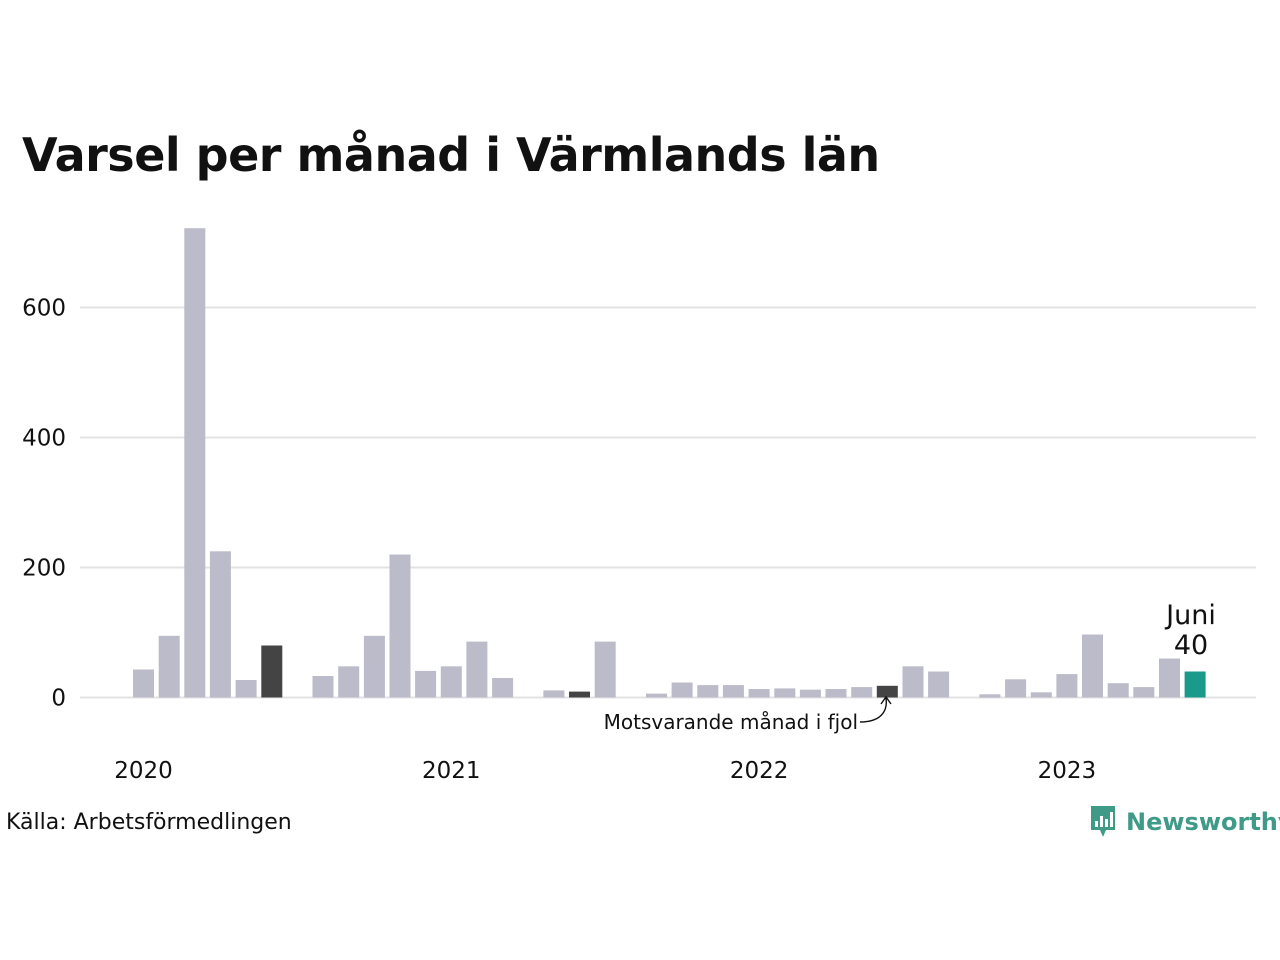 This screenshot has width=1280, height=960. What do you see at coordinates (58, 699) in the screenshot?
I see `y-tick-label: 0` at bounding box center [58, 699].